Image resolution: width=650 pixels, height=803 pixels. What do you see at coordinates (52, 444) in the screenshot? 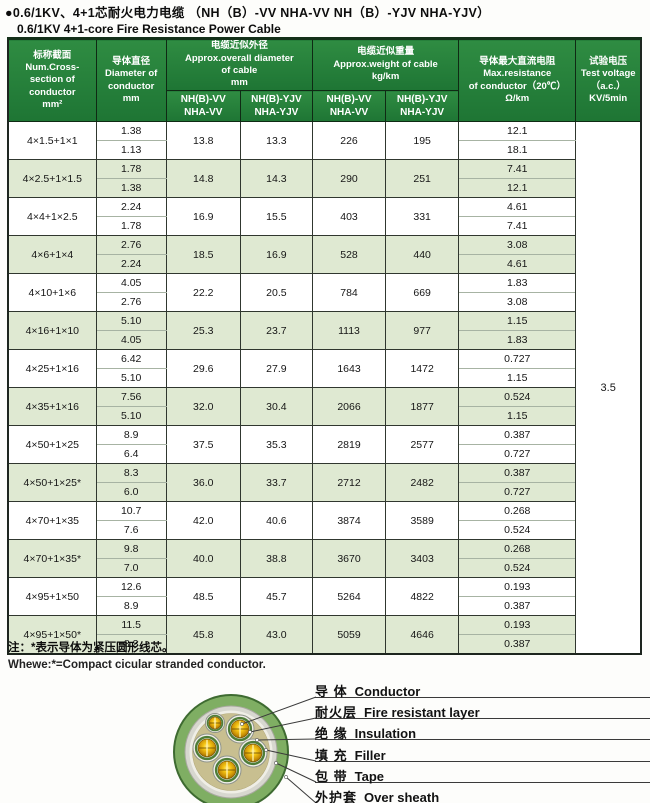
I see `cell-spec: 4×50+1×25` at bounding box center [52, 444].